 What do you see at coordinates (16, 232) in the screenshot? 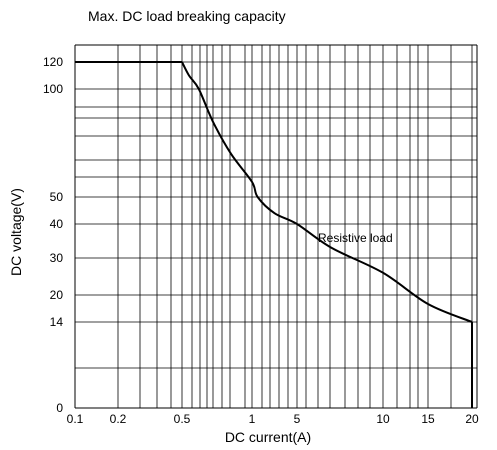
I see `y-axis-label: DC voltage(V)` at bounding box center [16, 232].